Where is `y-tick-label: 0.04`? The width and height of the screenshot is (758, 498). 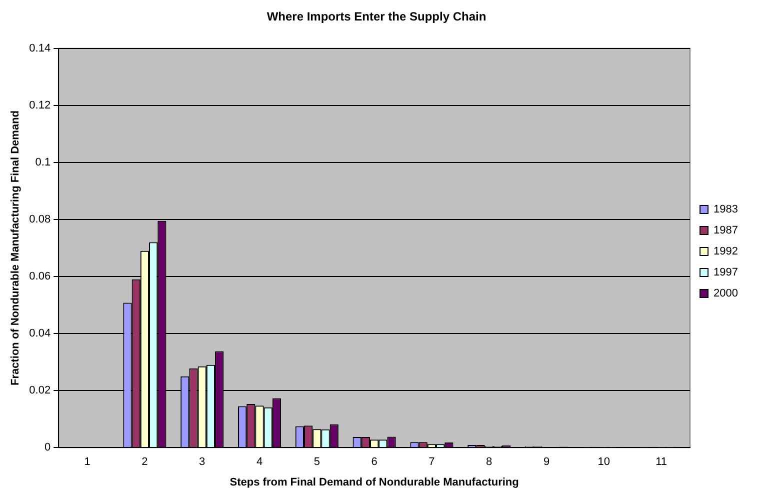 y-tick-label: 0.04 is located at coordinates (40, 334).